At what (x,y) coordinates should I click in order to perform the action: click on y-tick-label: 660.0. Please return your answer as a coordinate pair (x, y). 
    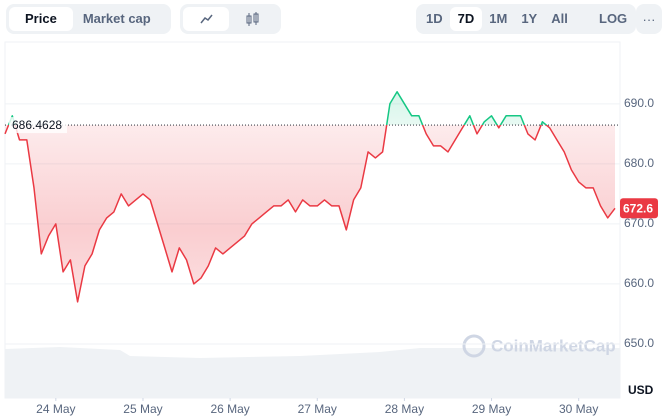
    Looking at the image, I should click on (639, 283).